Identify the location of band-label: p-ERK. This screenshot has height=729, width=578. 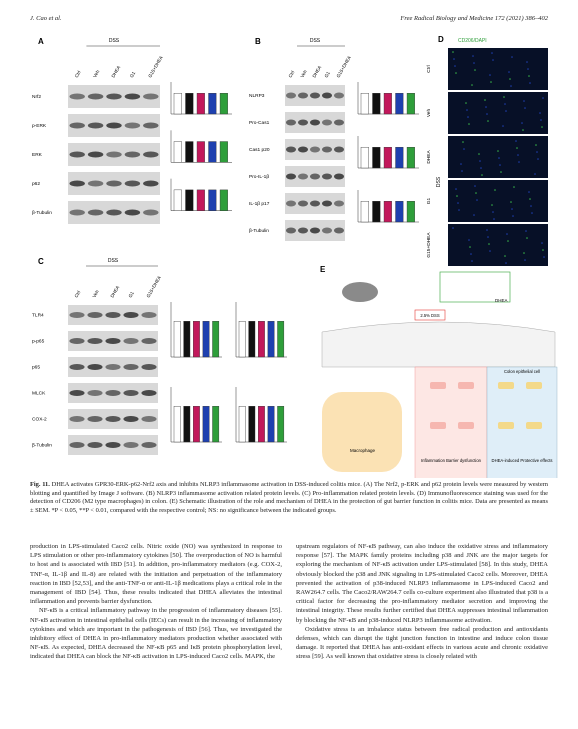
(39, 126).